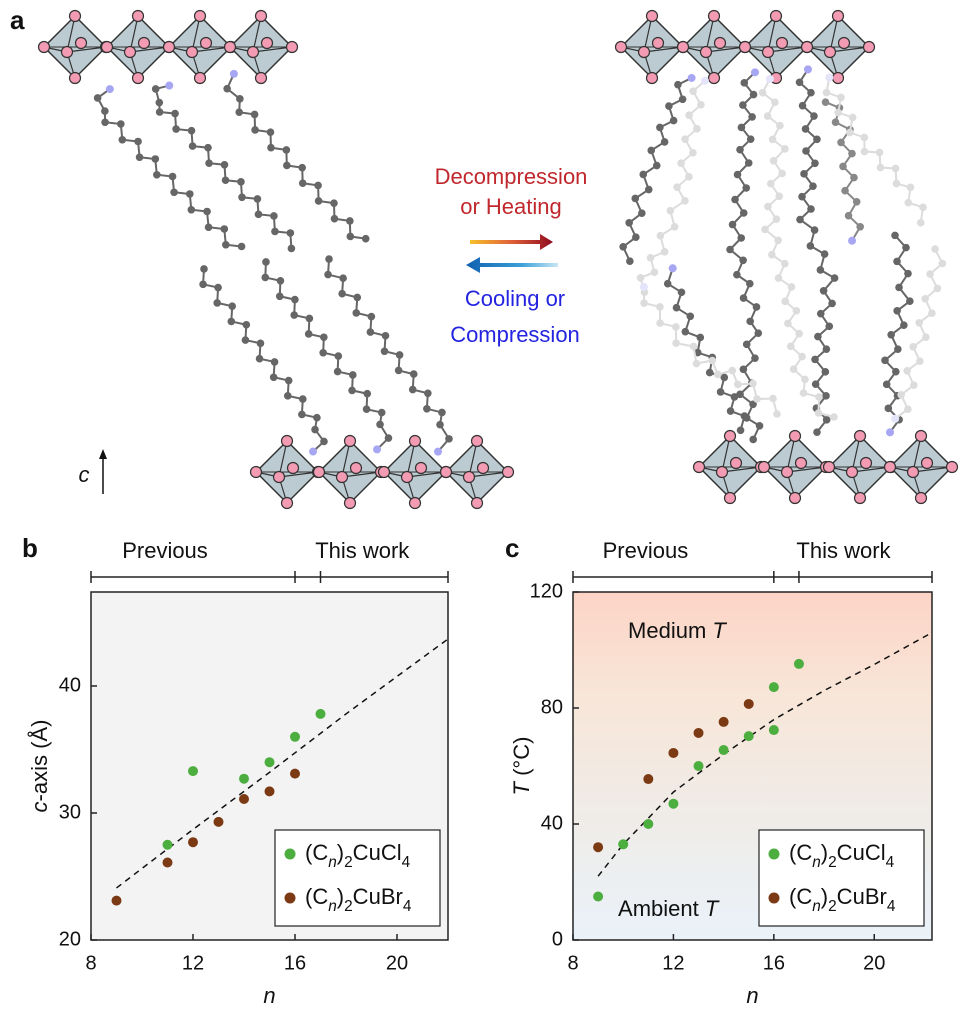 Image resolution: width=958 pixels, height=1013 pixels. I want to click on axis-label: c, so click(84, 474).